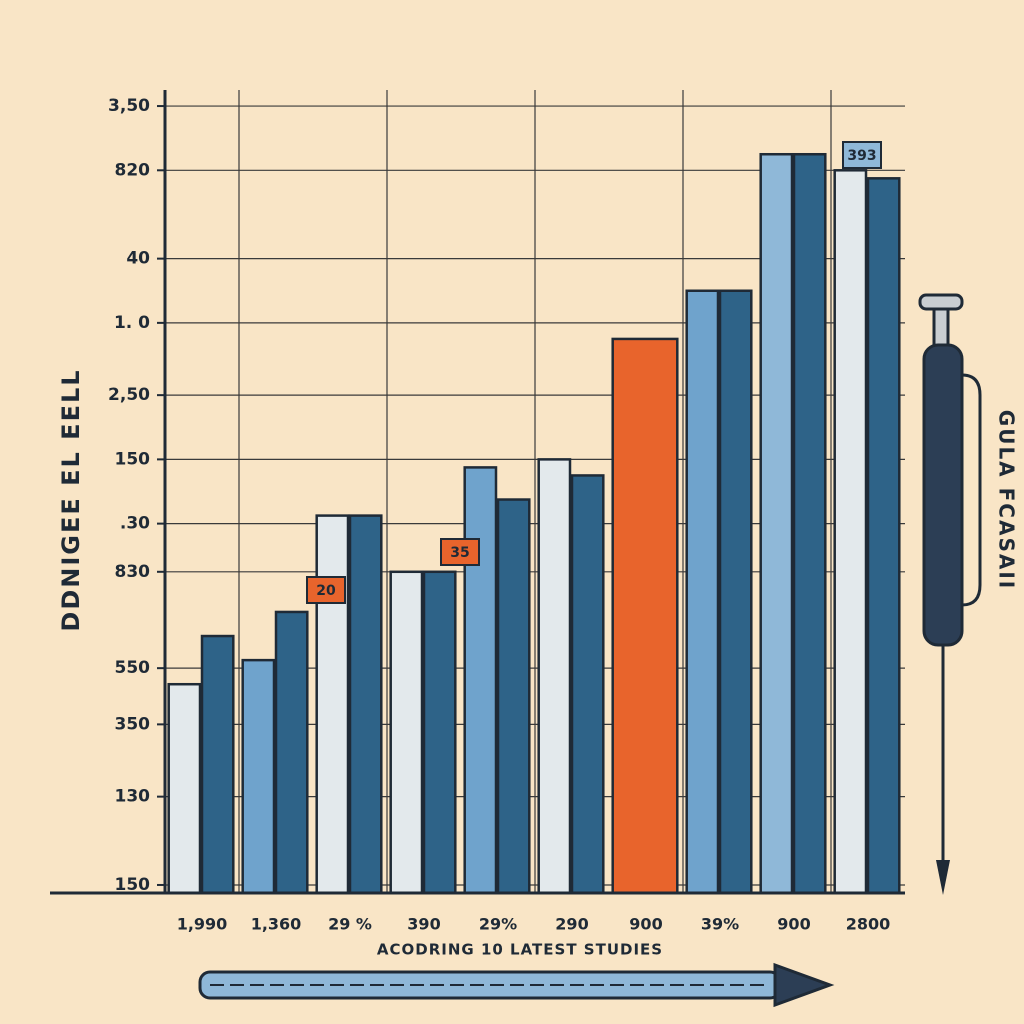 The height and width of the screenshot is (1024, 1024). I want to click on y-tick-label: 550, so click(133, 668).